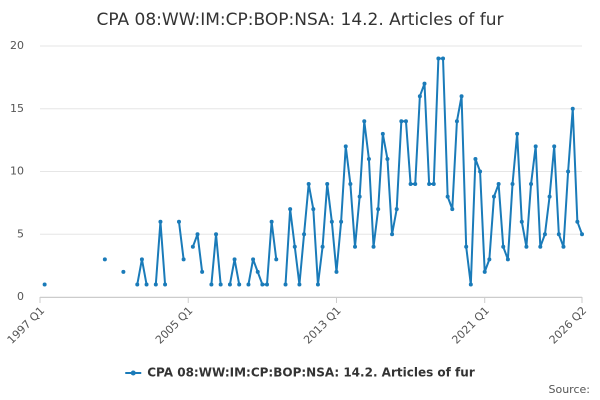  Describe the element at coordinates (570, 389) in the screenshot. I see `source: Source:` at that location.